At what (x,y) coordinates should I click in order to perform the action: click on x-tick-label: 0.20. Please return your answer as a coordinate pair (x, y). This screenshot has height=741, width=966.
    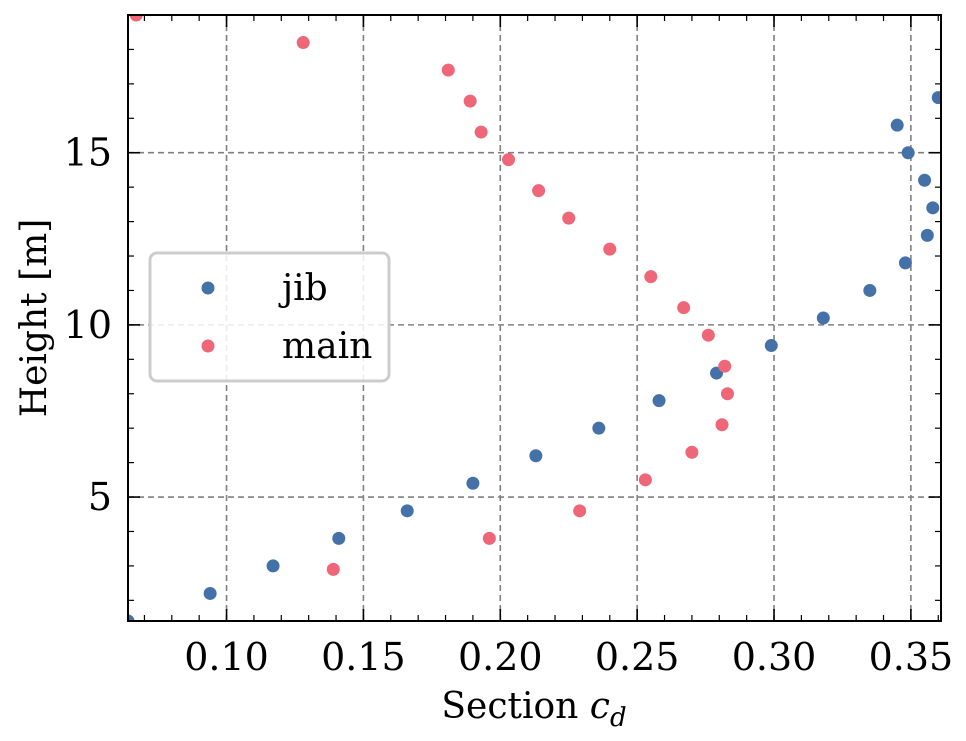
    Looking at the image, I should click on (500, 657).